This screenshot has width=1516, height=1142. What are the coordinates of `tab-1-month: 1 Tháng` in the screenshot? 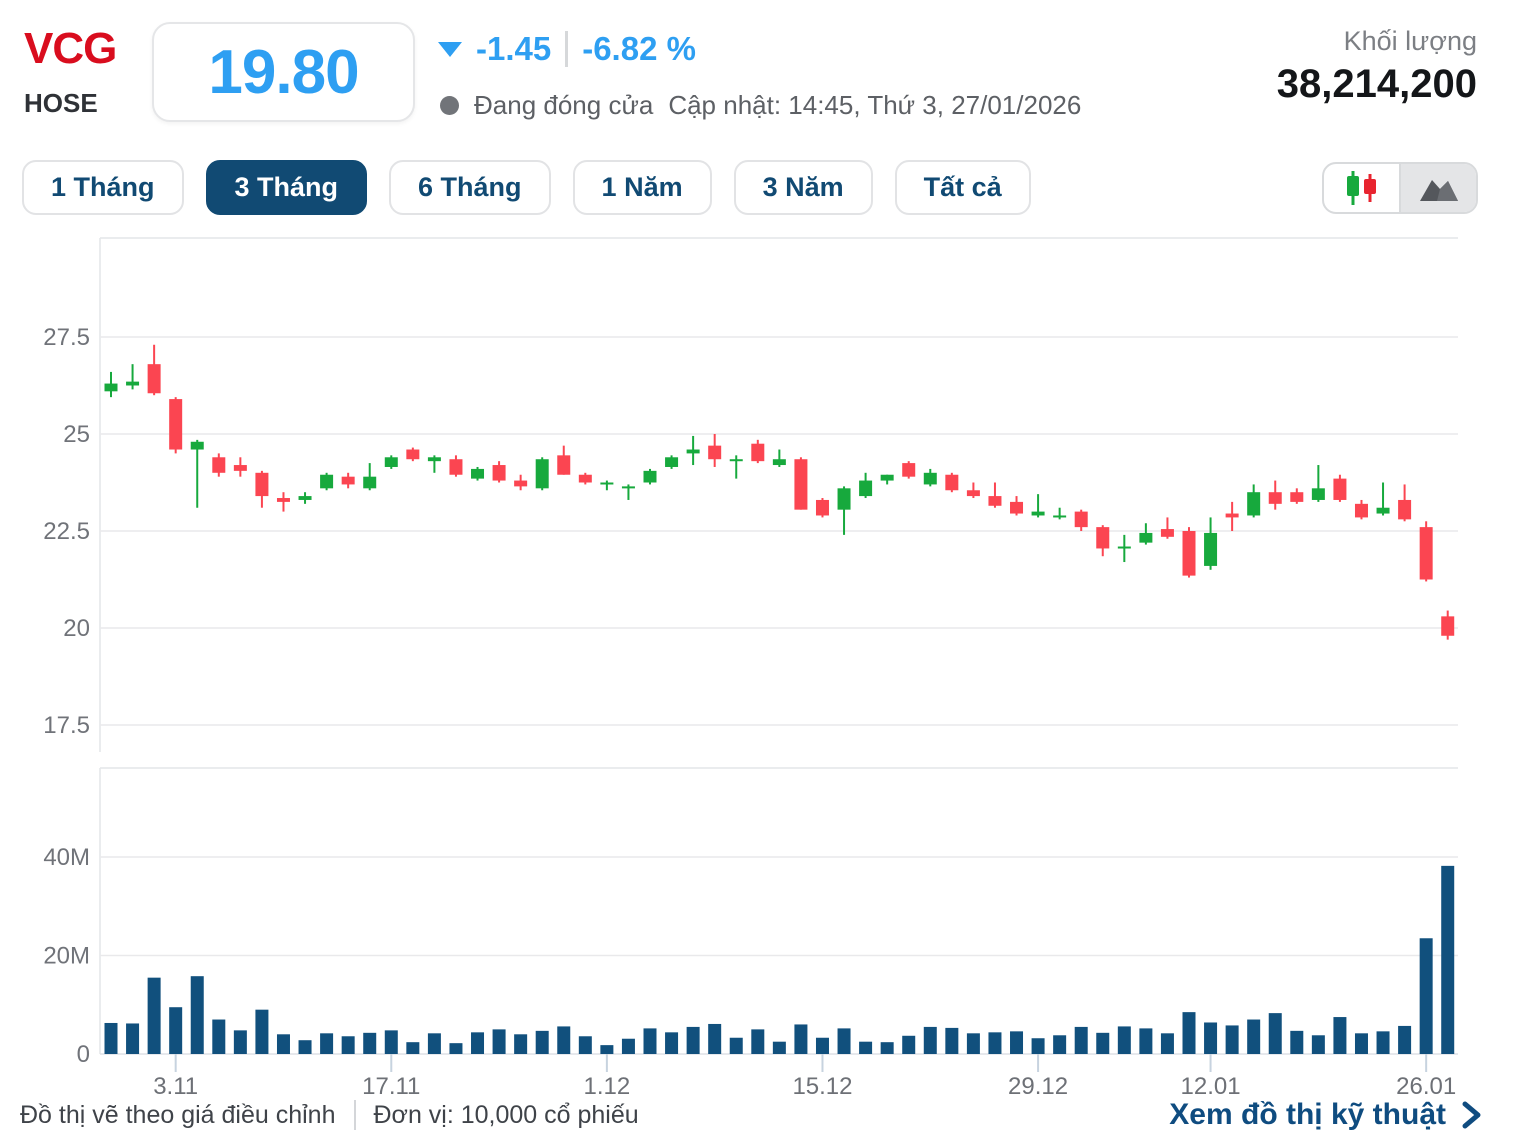 It's located at (103, 187).